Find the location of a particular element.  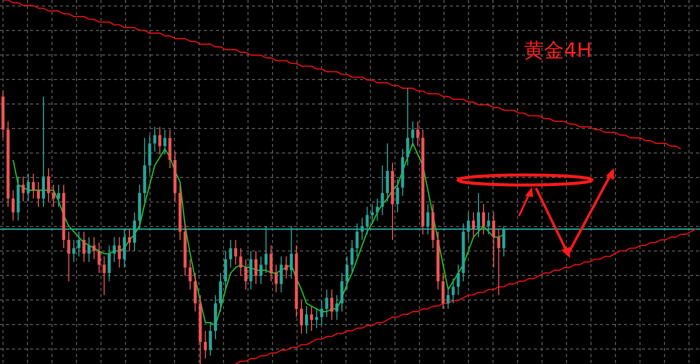

chart-title: 黄金4H is located at coordinates (558, 50).